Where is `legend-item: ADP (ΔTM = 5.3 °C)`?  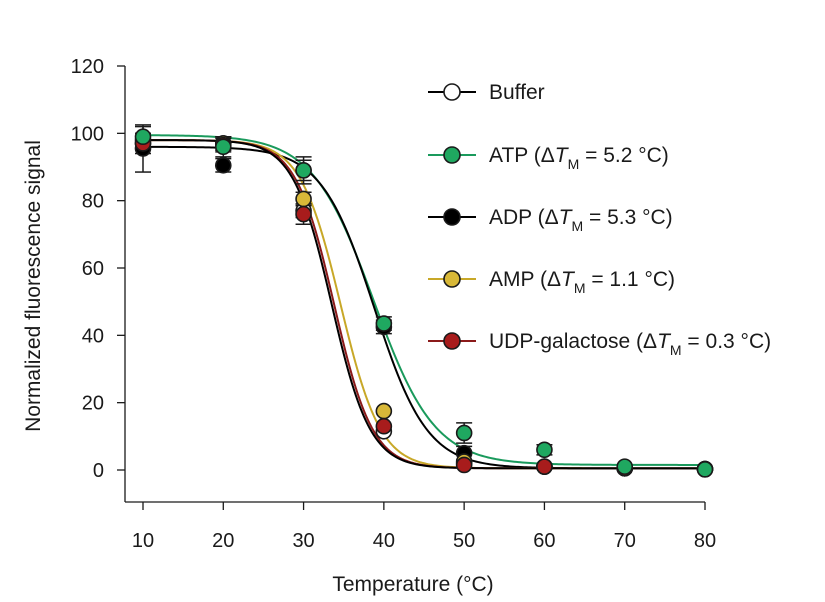
legend-item: ADP (ΔTM = 5.3 °C) is located at coordinates (550, 220).